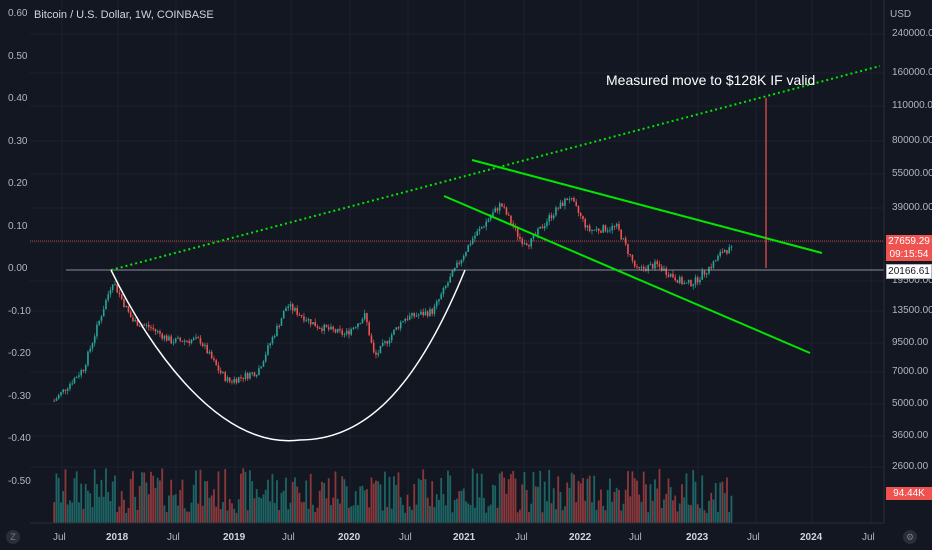  Describe the element at coordinates (697, 537) in the screenshot. I see `time-axis-tick: 2023` at that location.